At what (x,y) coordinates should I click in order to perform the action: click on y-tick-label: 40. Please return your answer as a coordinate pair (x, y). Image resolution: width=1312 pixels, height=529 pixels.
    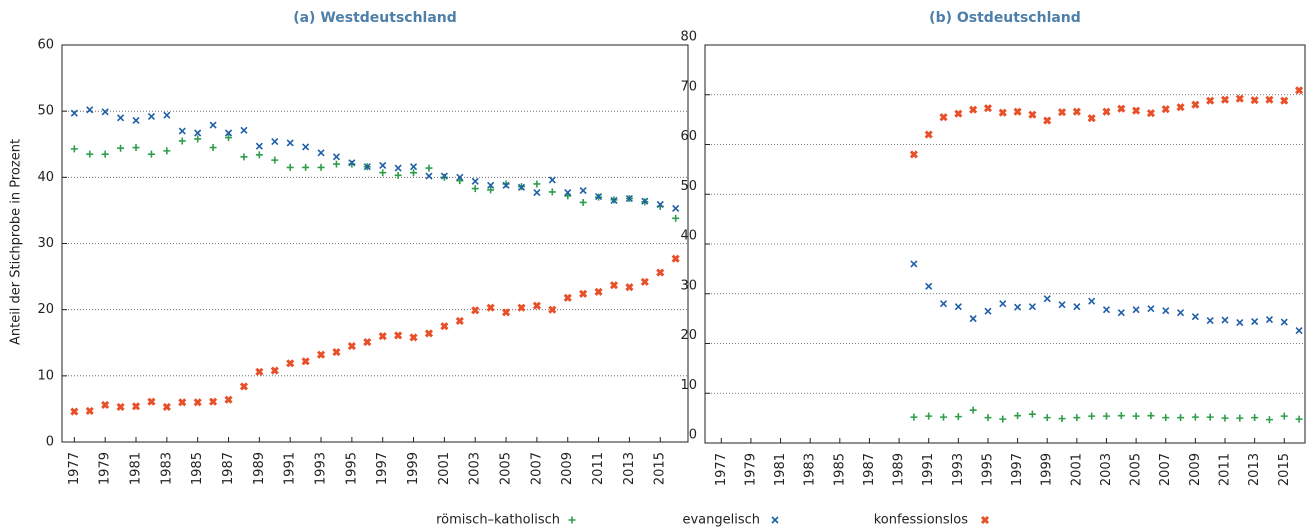
    Looking at the image, I should click on (45, 177).